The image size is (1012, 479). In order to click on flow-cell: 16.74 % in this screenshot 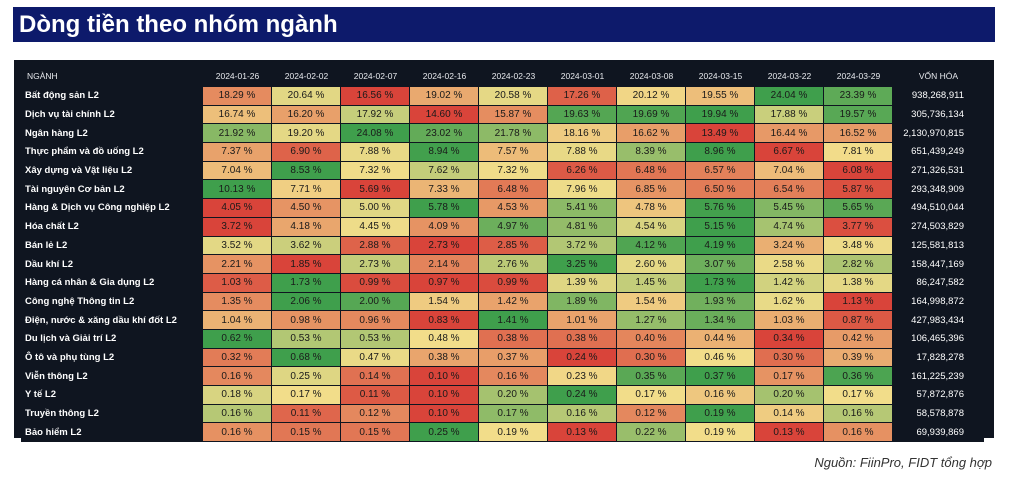, I will do `click(237, 115)`.